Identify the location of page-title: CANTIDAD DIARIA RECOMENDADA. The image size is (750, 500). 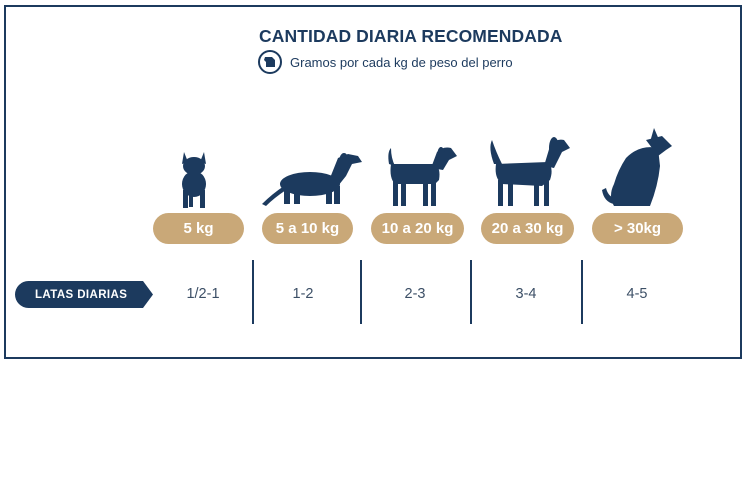
(411, 36).